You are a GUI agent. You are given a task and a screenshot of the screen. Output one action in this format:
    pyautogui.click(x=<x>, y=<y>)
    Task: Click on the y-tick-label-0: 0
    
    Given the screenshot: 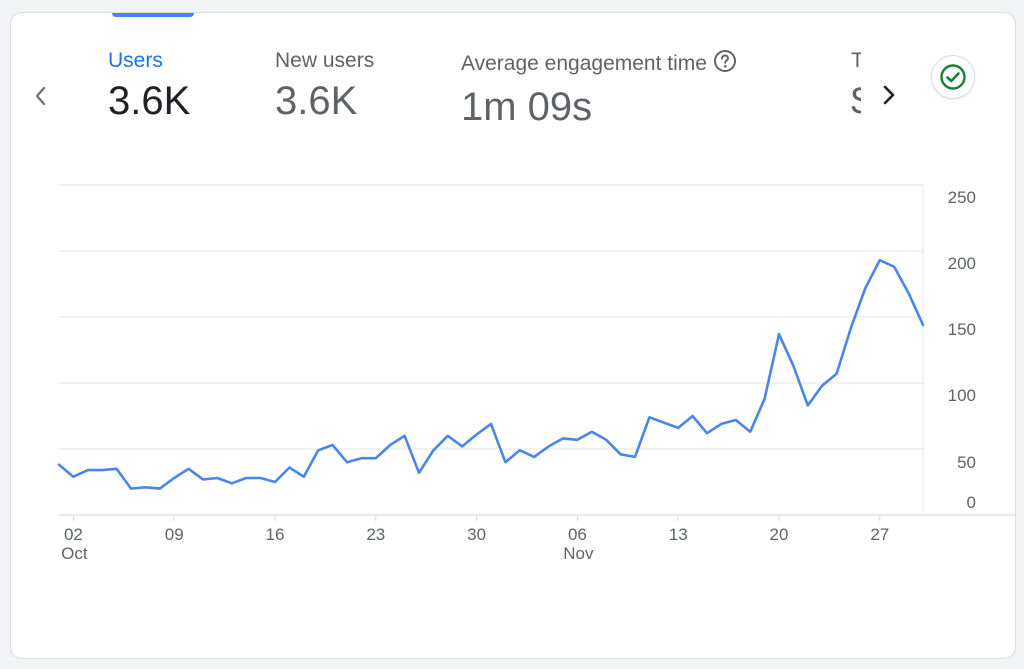 What is the action you would take?
    pyautogui.click(x=971, y=502)
    